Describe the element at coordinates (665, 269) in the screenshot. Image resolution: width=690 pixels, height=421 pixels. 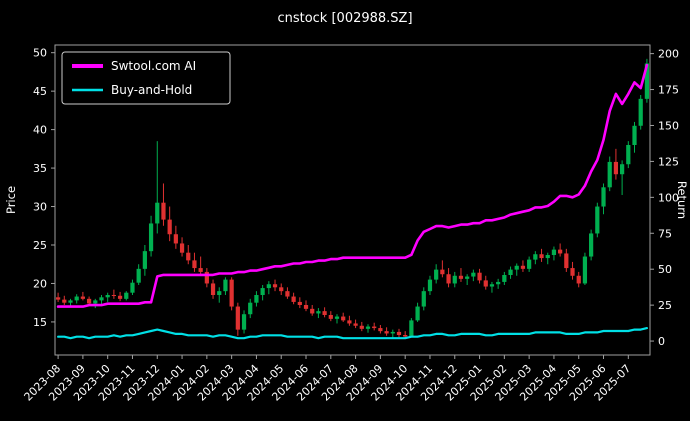
I see `return-tick-label: 50` at that location.